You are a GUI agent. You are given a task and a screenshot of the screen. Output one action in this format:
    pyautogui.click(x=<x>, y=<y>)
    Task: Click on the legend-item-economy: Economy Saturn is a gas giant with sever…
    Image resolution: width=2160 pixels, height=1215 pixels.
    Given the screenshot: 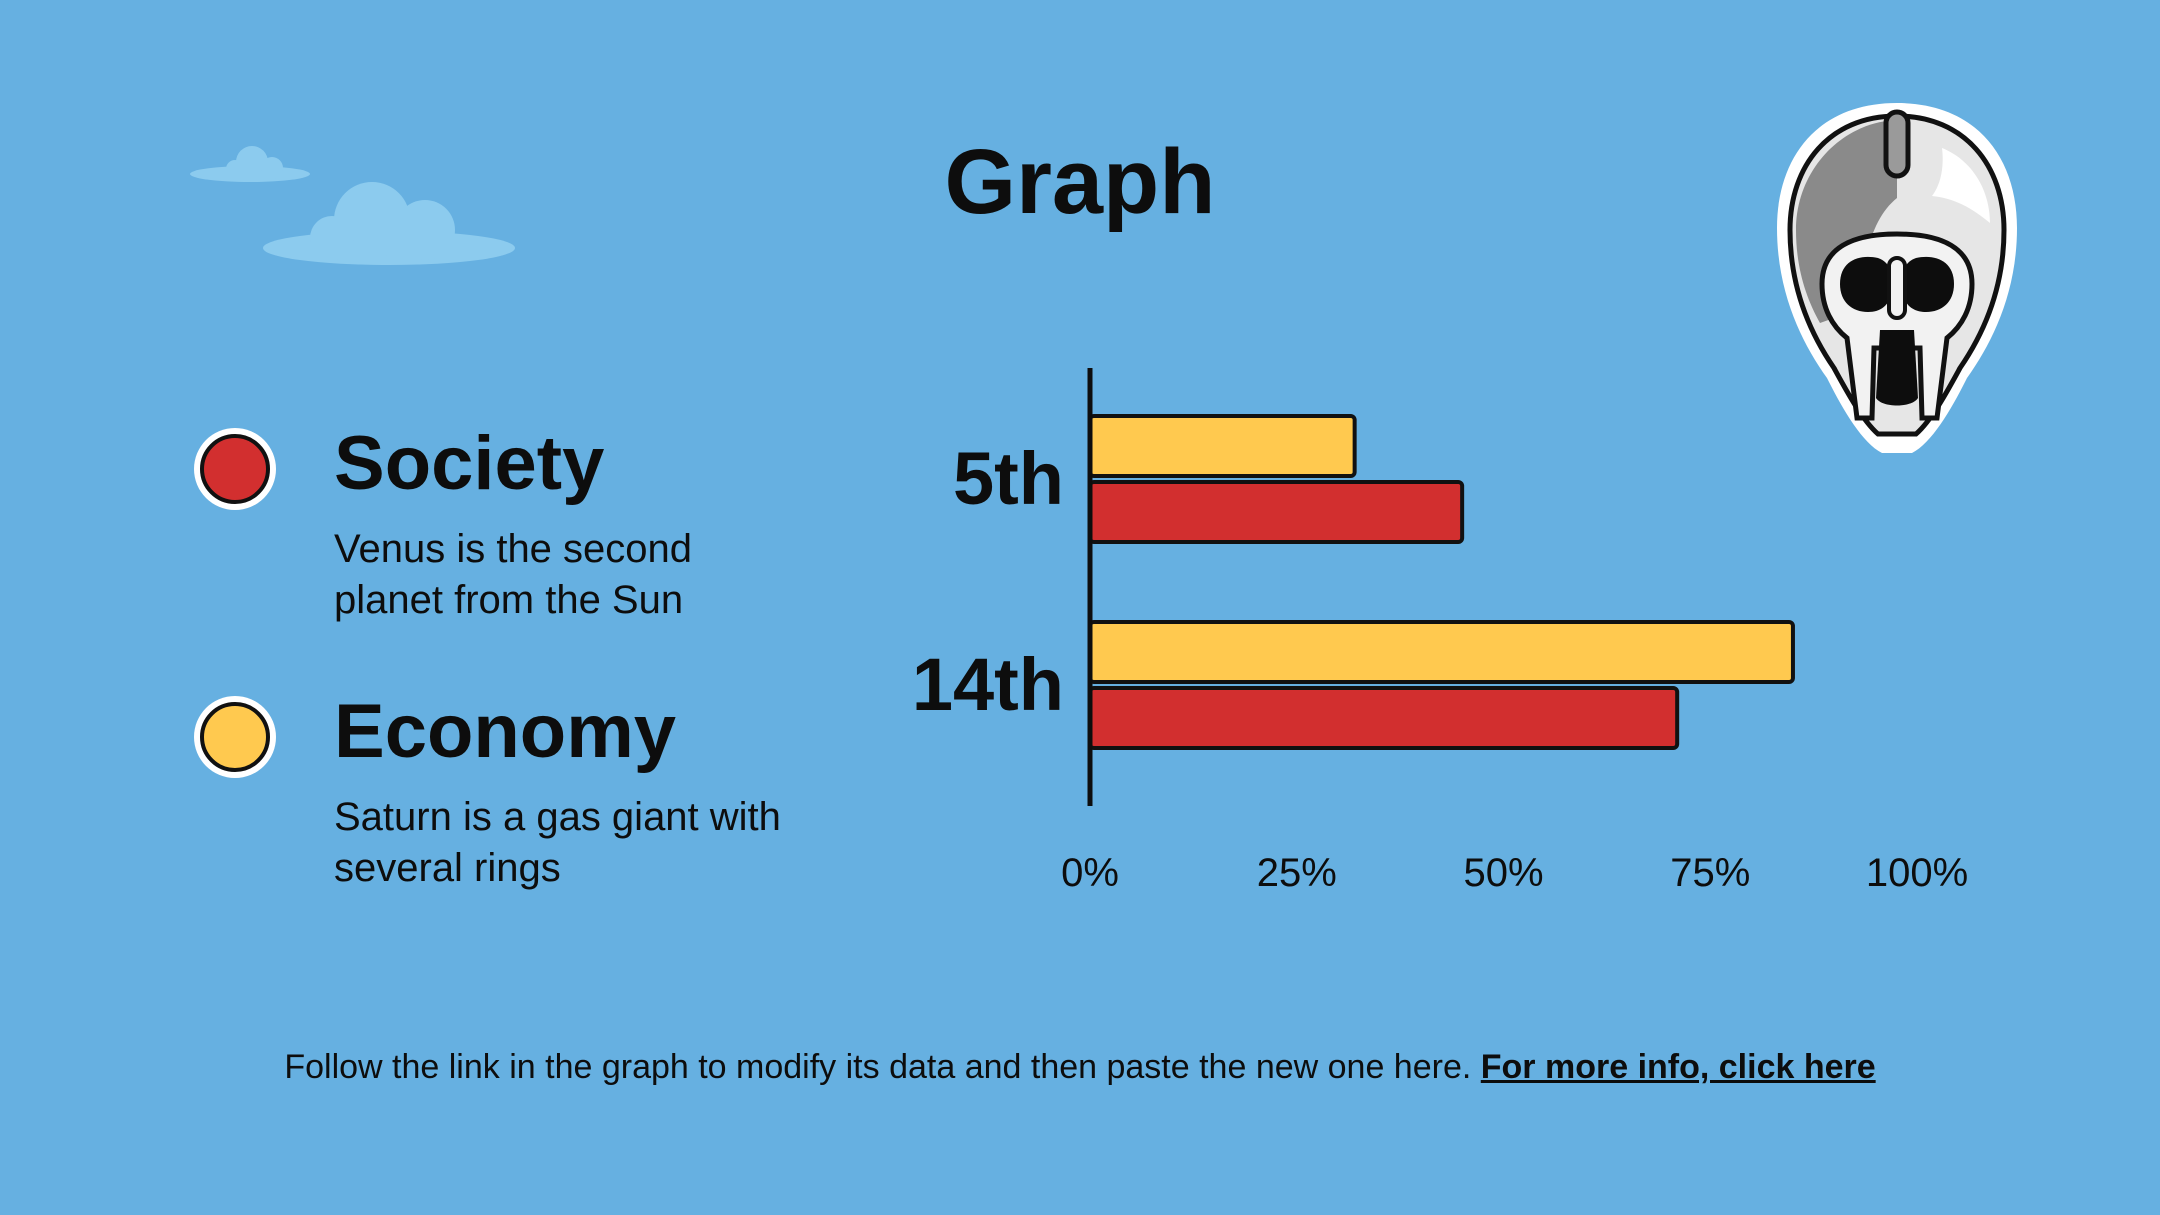 What is the action you would take?
    pyautogui.click(x=520, y=803)
    